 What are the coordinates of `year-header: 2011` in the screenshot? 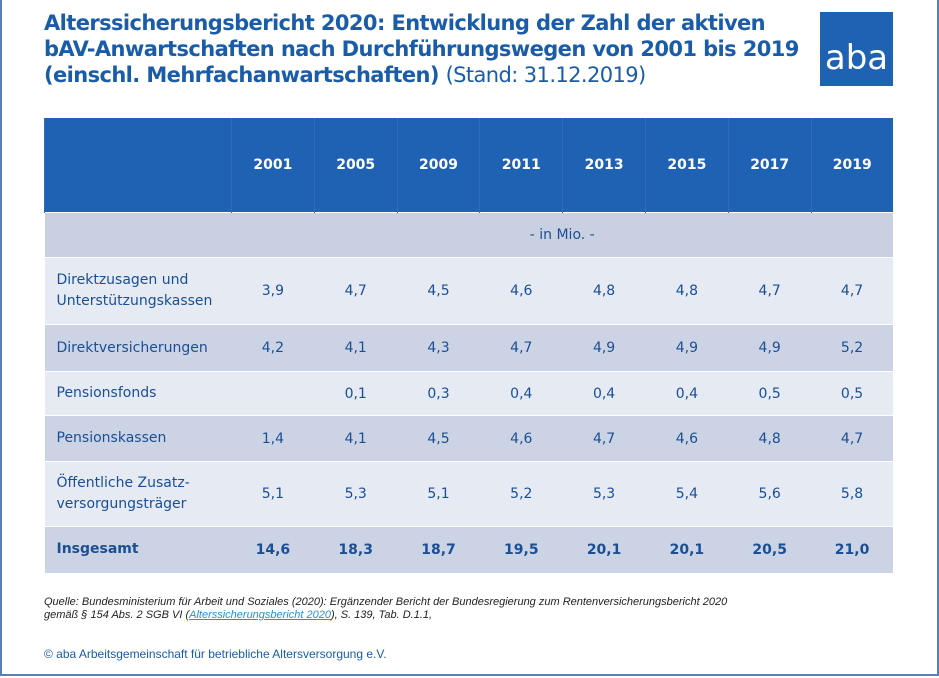 It's located at (521, 165).